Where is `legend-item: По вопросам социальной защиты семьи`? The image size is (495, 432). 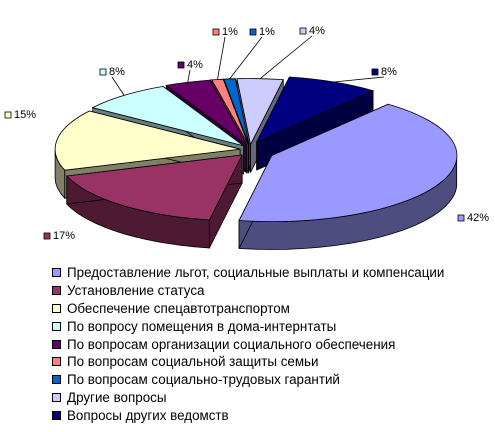 legend-item: По вопросам социальной защиты семьи is located at coordinates (248, 362).